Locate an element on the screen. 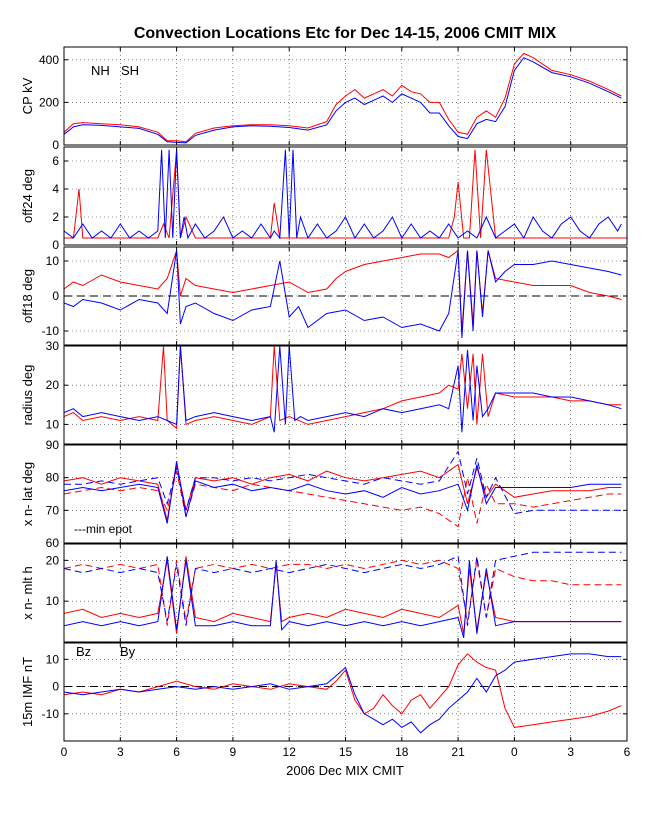 This screenshot has height=822, width=647. legend-bz: Bz is located at coordinates (83, 651).